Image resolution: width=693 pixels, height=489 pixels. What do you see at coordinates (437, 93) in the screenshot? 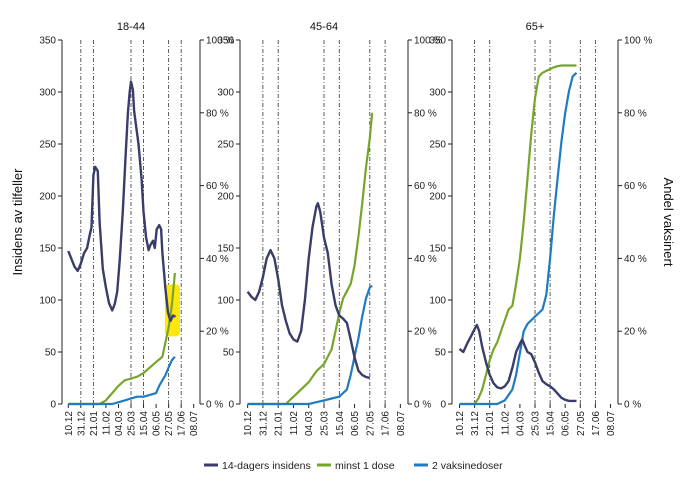
I see `left-tick-label-65plus-300: 300` at bounding box center [437, 93].